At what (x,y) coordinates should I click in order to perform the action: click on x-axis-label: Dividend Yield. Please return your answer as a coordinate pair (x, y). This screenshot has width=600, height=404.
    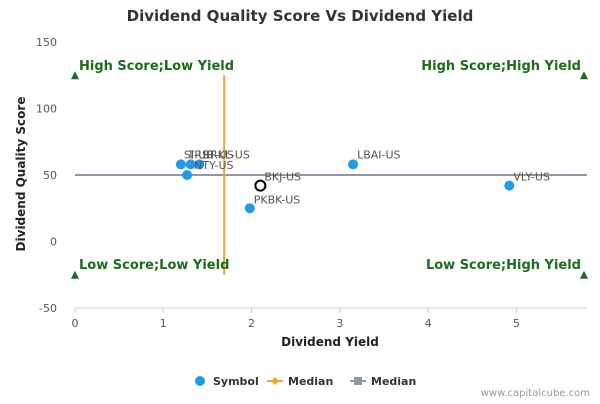
    Looking at the image, I should click on (330, 342).